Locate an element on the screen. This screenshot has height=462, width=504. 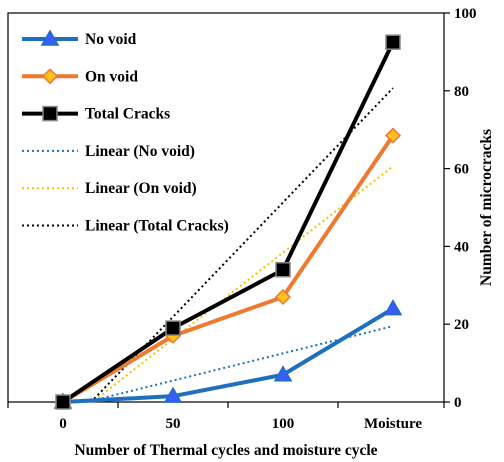
legend-label-total-cracks: Total Cracks is located at coordinates (127, 114).